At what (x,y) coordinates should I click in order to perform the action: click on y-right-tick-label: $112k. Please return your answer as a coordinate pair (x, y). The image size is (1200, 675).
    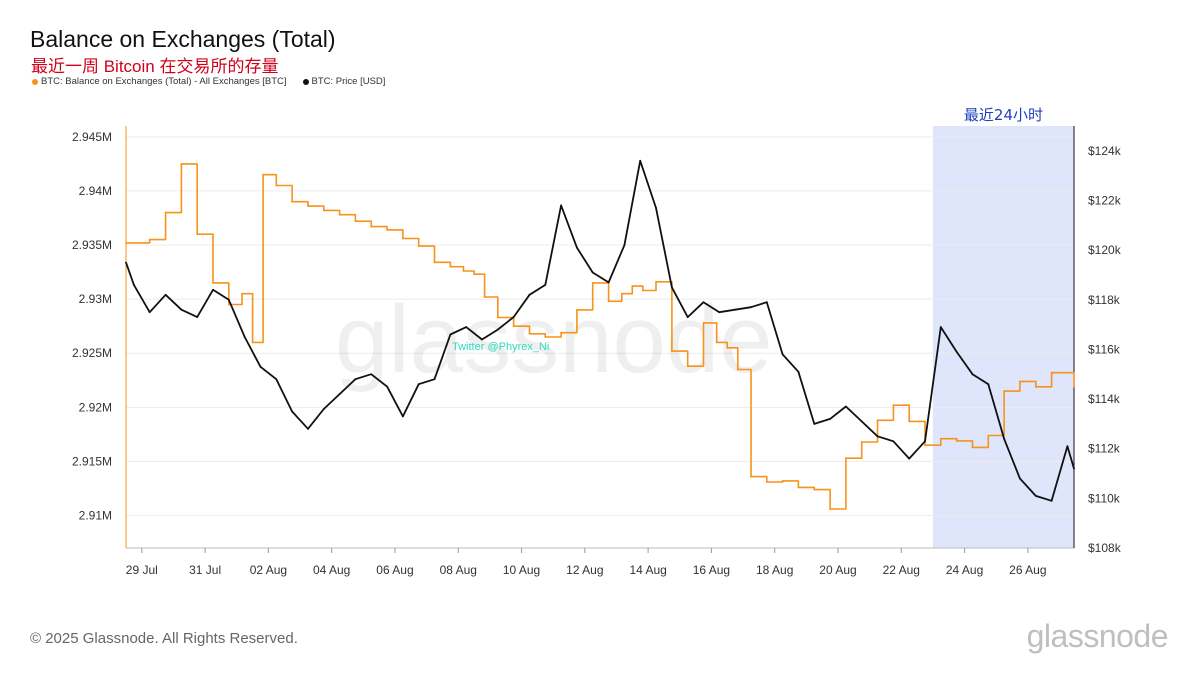
    Looking at the image, I should click on (1104, 449).